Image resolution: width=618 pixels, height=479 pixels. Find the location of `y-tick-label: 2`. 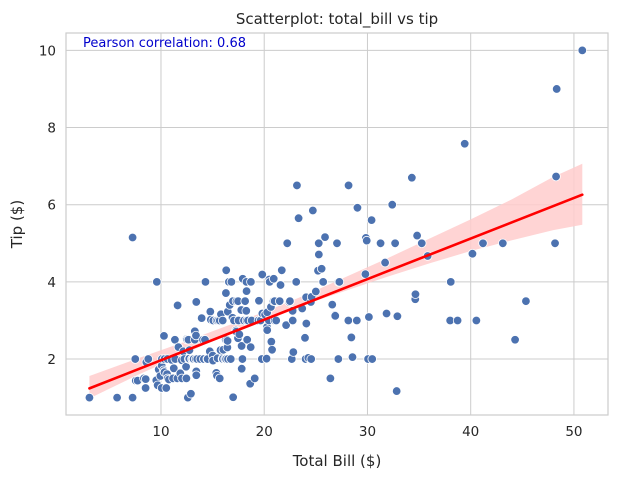

y-tick-label: 2 is located at coordinates (51, 360).